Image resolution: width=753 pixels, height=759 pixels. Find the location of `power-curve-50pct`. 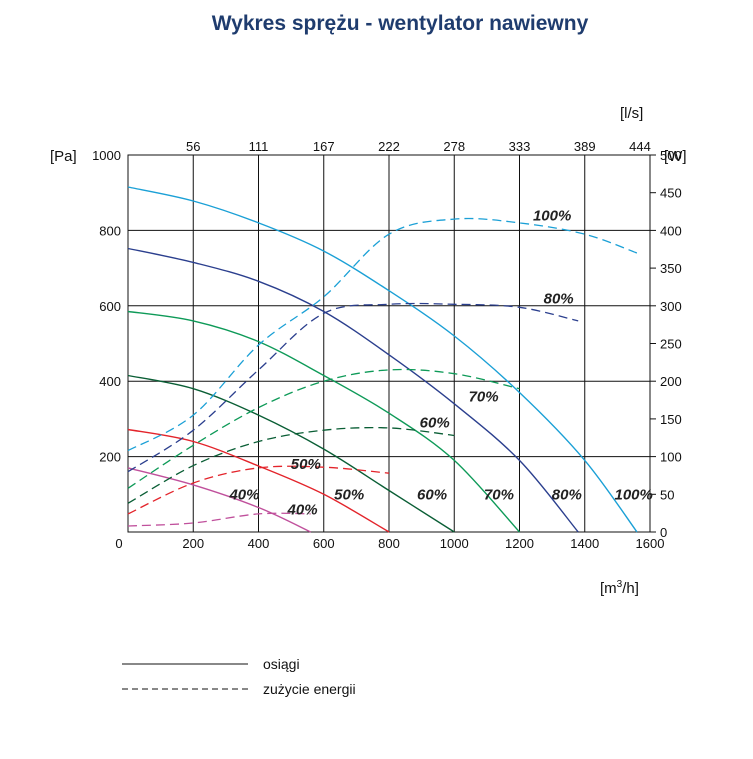

power-curve-50pct is located at coordinates (258, 490).